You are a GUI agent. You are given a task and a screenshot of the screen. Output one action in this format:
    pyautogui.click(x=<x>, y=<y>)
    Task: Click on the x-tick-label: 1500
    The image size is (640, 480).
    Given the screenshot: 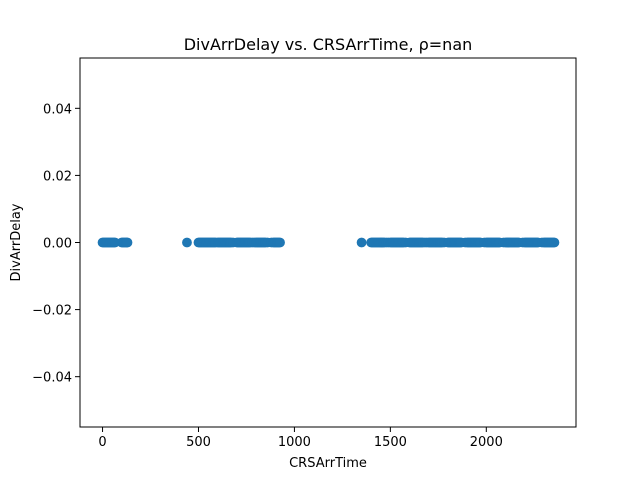 What is the action you would take?
    pyautogui.click(x=390, y=442)
    